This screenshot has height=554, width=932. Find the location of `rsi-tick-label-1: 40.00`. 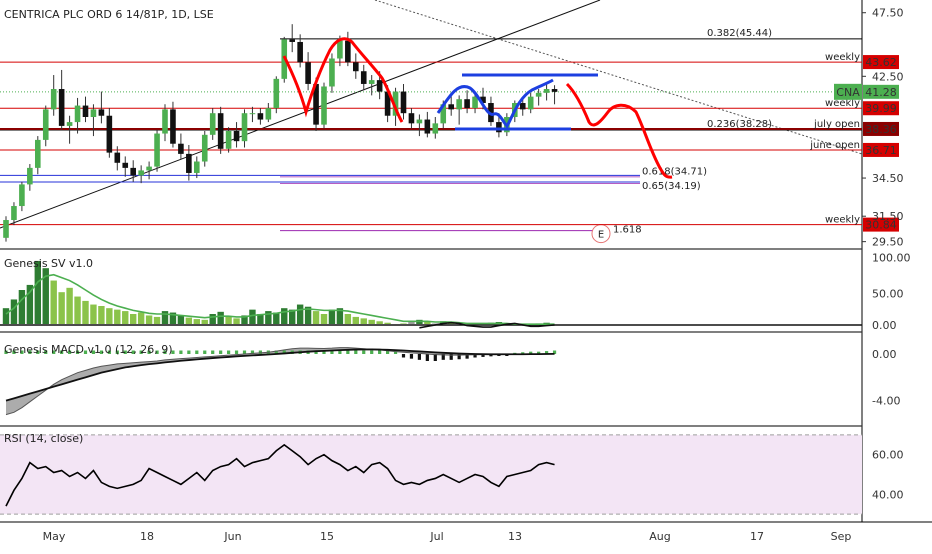

rsi-tick-label-1: 40.00 is located at coordinates (888, 494).